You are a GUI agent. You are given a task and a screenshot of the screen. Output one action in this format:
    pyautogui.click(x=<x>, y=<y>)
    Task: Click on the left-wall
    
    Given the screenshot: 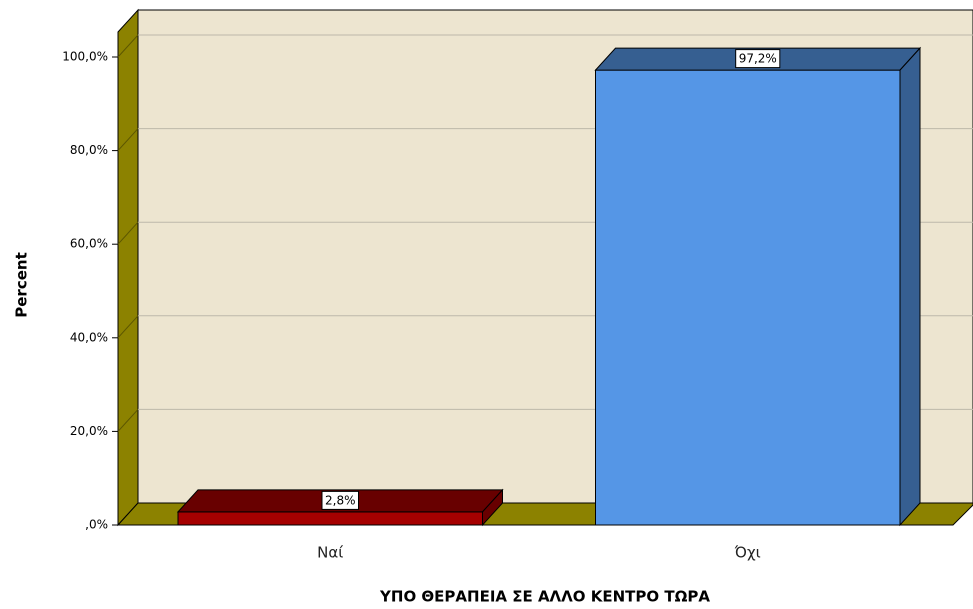 What is the action you would take?
    pyautogui.click(x=128, y=267)
    